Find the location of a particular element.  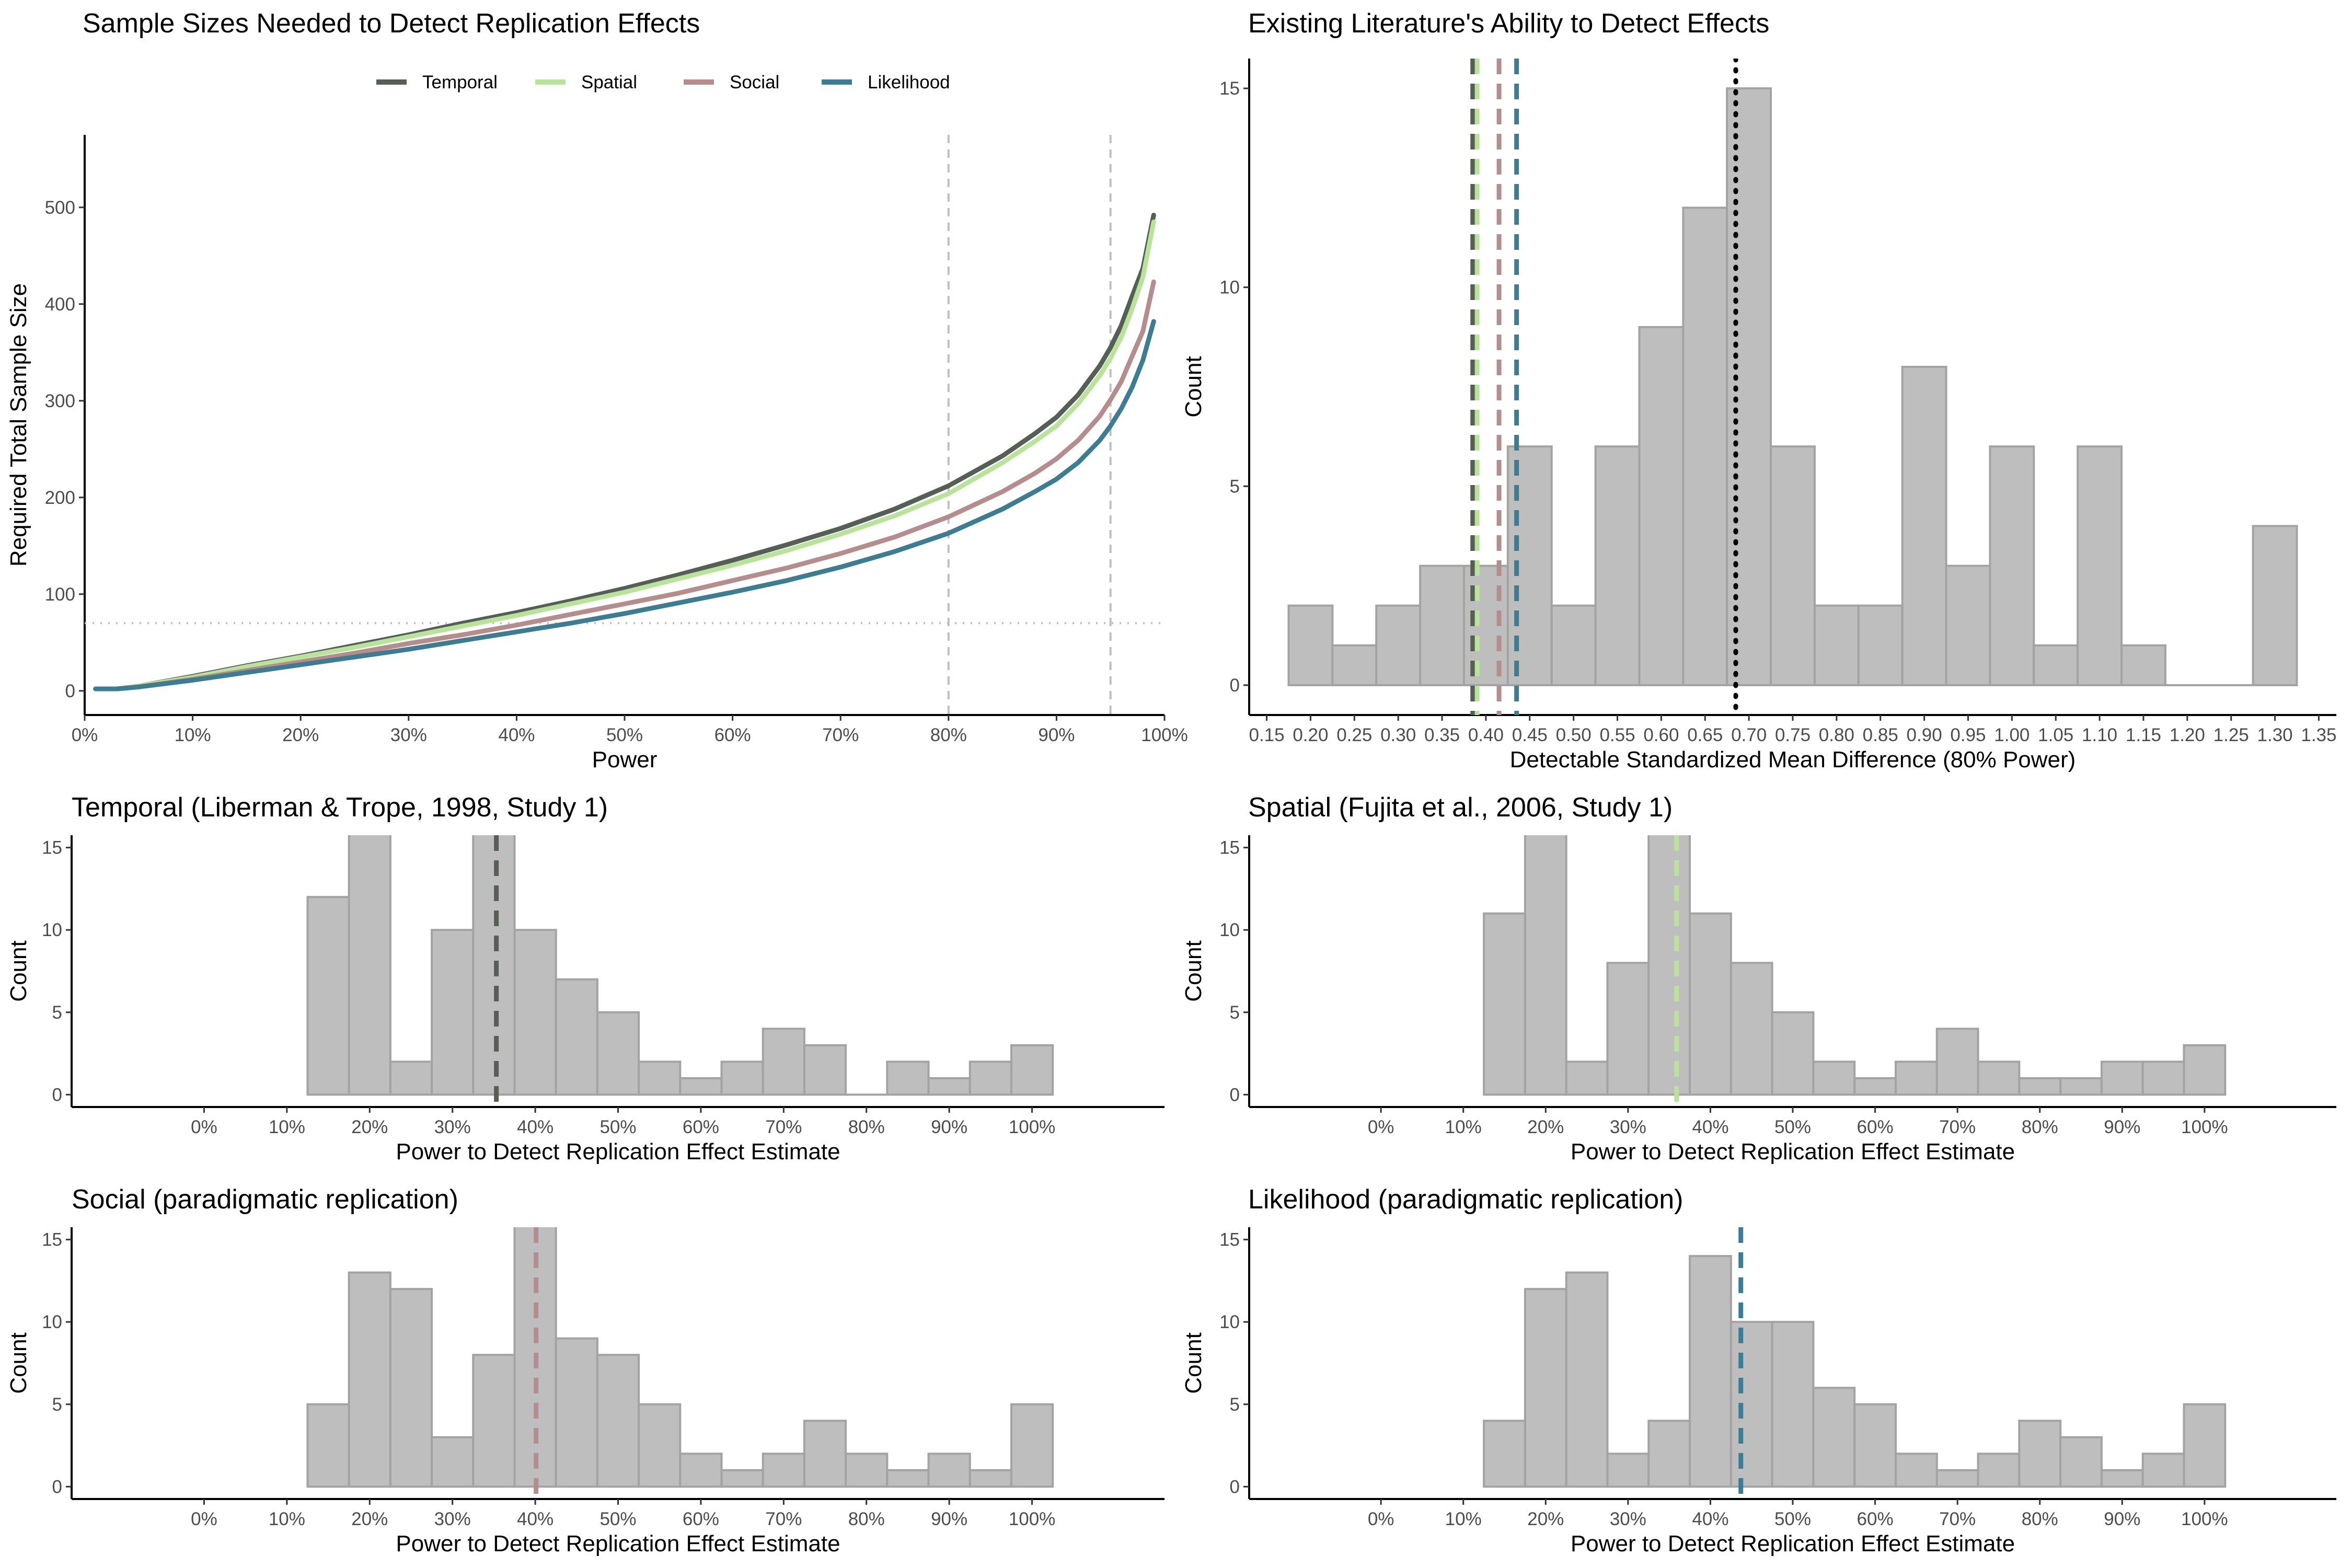

x-tick-label: 0.70 is located at coordinates (1749, 735).